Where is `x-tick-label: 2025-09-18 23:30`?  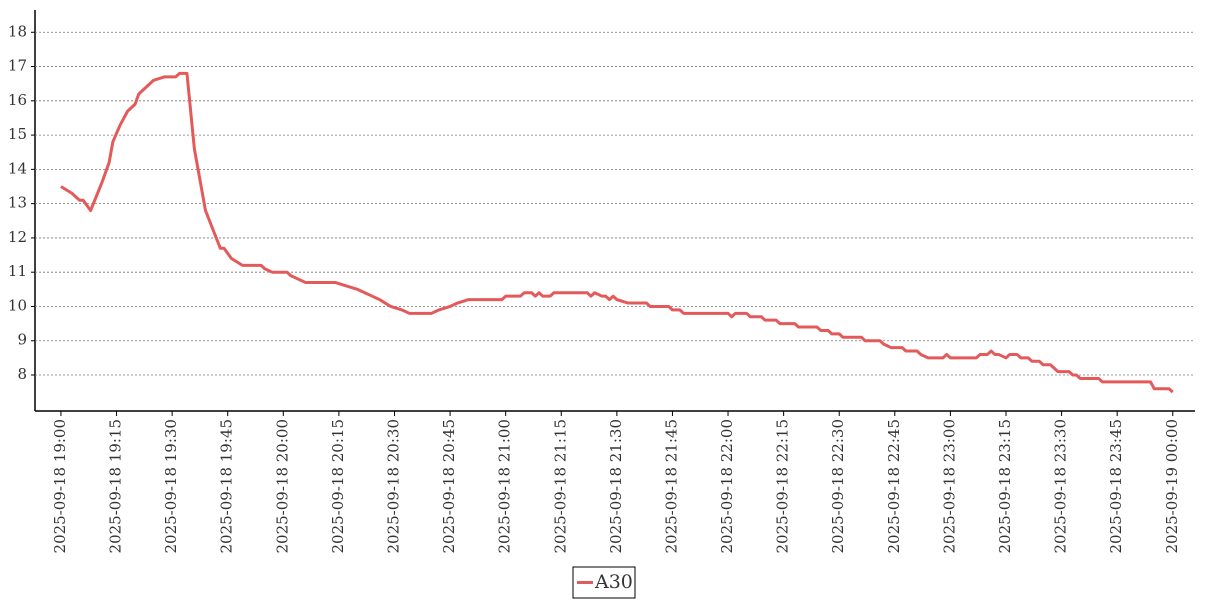
x-tick-label: 2025-09-18 23:30 is located at coordinates (1061, 486).